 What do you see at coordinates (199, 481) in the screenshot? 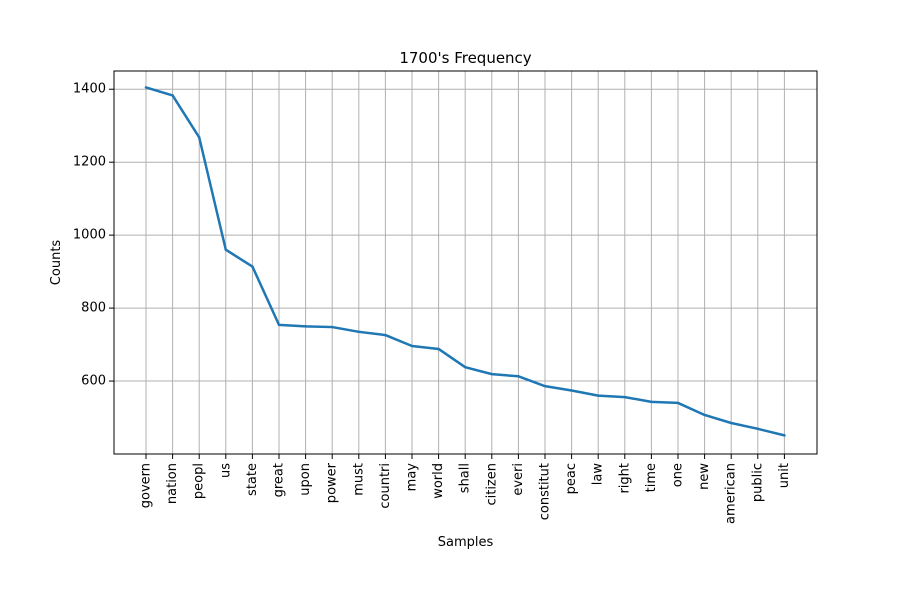
I see `x-tick-label: peopl` at bounding box center [199, 481].